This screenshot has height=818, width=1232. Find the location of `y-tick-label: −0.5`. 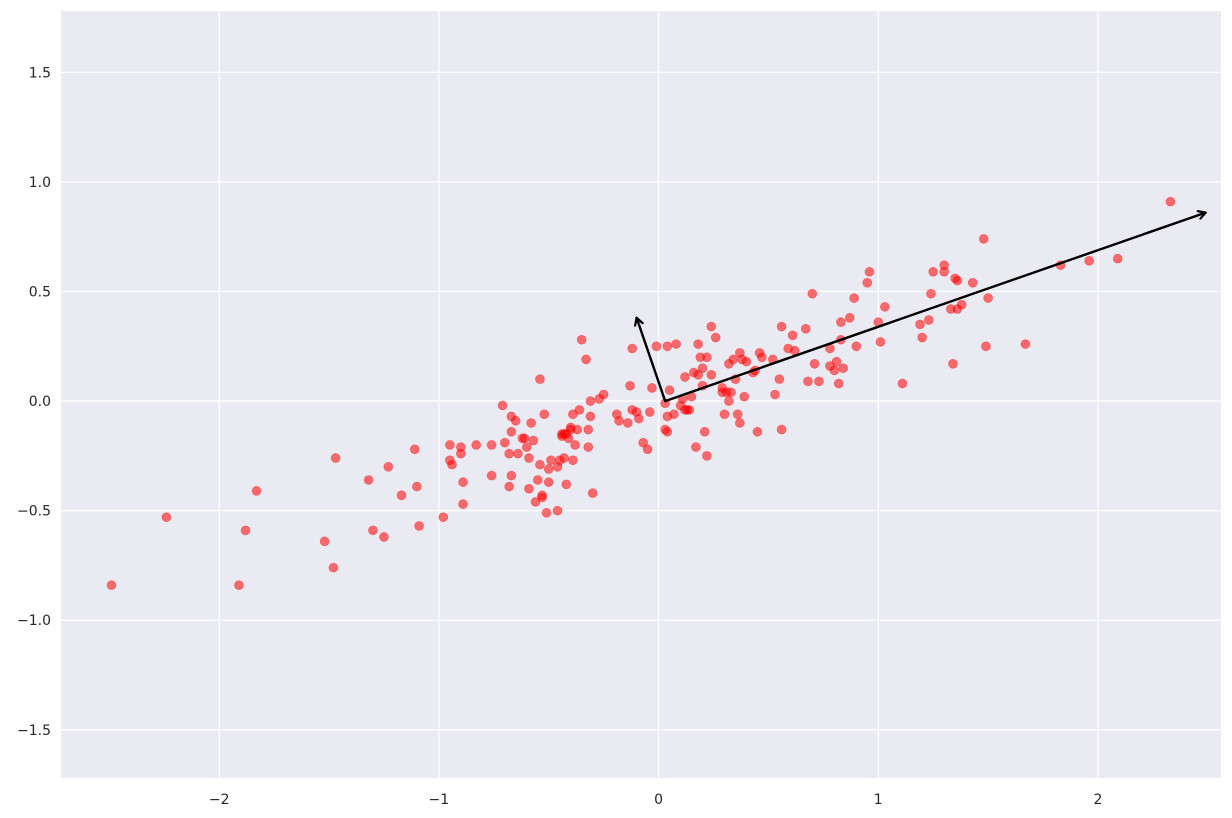

y-tick-label: −0.5 is located at coordinates (34, 512).